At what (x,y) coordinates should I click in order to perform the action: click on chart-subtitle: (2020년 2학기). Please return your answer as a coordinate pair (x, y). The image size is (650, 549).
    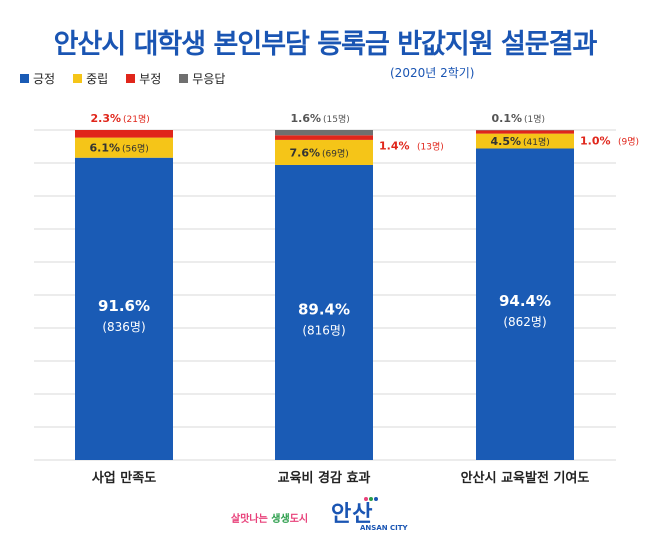
    Looking at the image, I should click on (432, 73).